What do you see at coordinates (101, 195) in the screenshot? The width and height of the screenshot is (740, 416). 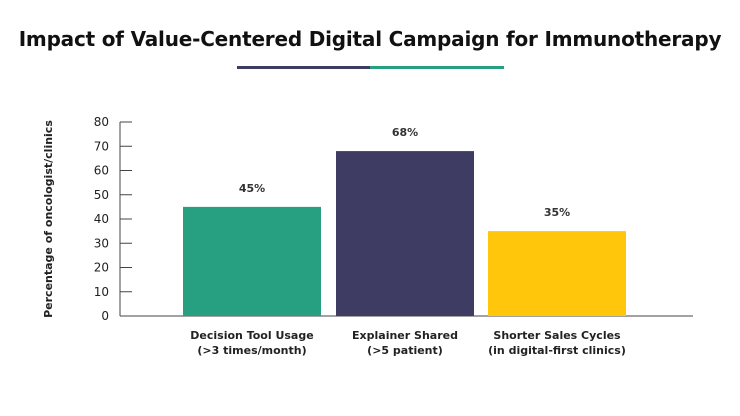 I see `y-tick-label: 50` at bounding box center [101, 195].